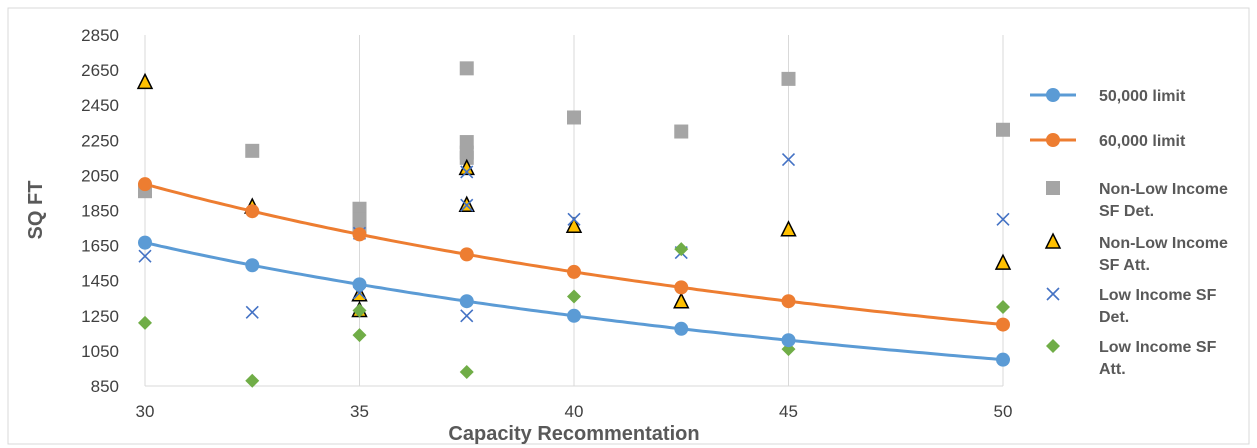  Describe the element at coordinates (100, 35) in the screenshot. I see `y-tick-label: 2850` at that location.